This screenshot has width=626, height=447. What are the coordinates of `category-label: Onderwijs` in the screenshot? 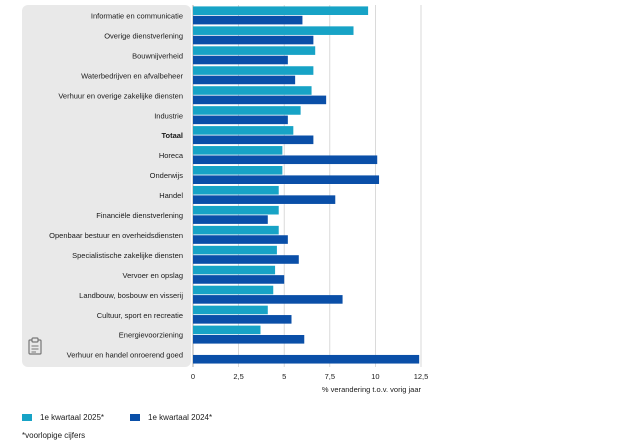 It's located at (167, 175).